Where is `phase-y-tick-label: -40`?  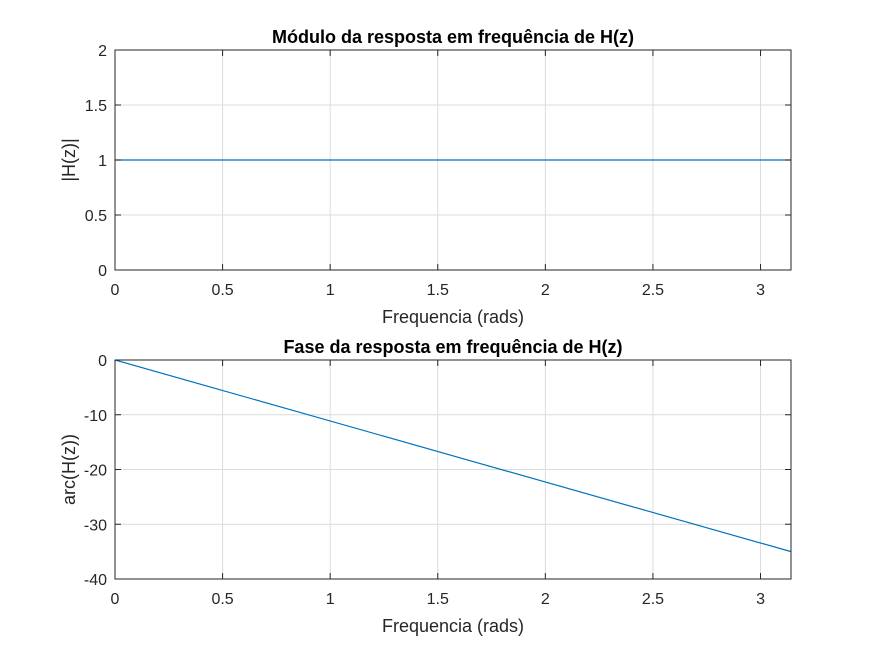
phase-y-tick-label: -40 is located at coordinates (95, 580).